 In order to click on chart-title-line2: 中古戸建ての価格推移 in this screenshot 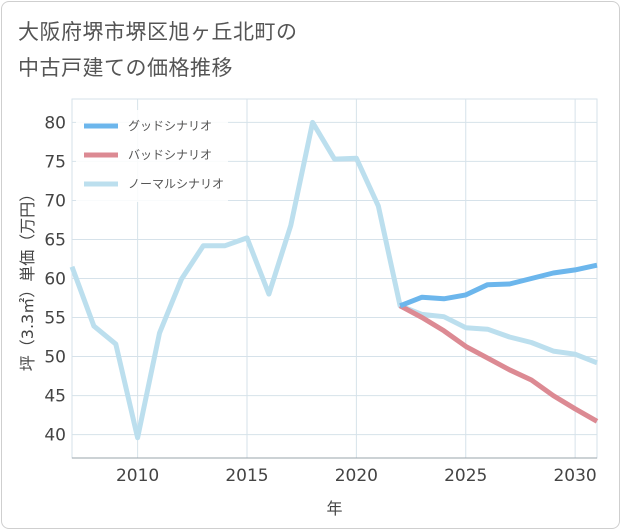, I will do `click(125, 68)`.